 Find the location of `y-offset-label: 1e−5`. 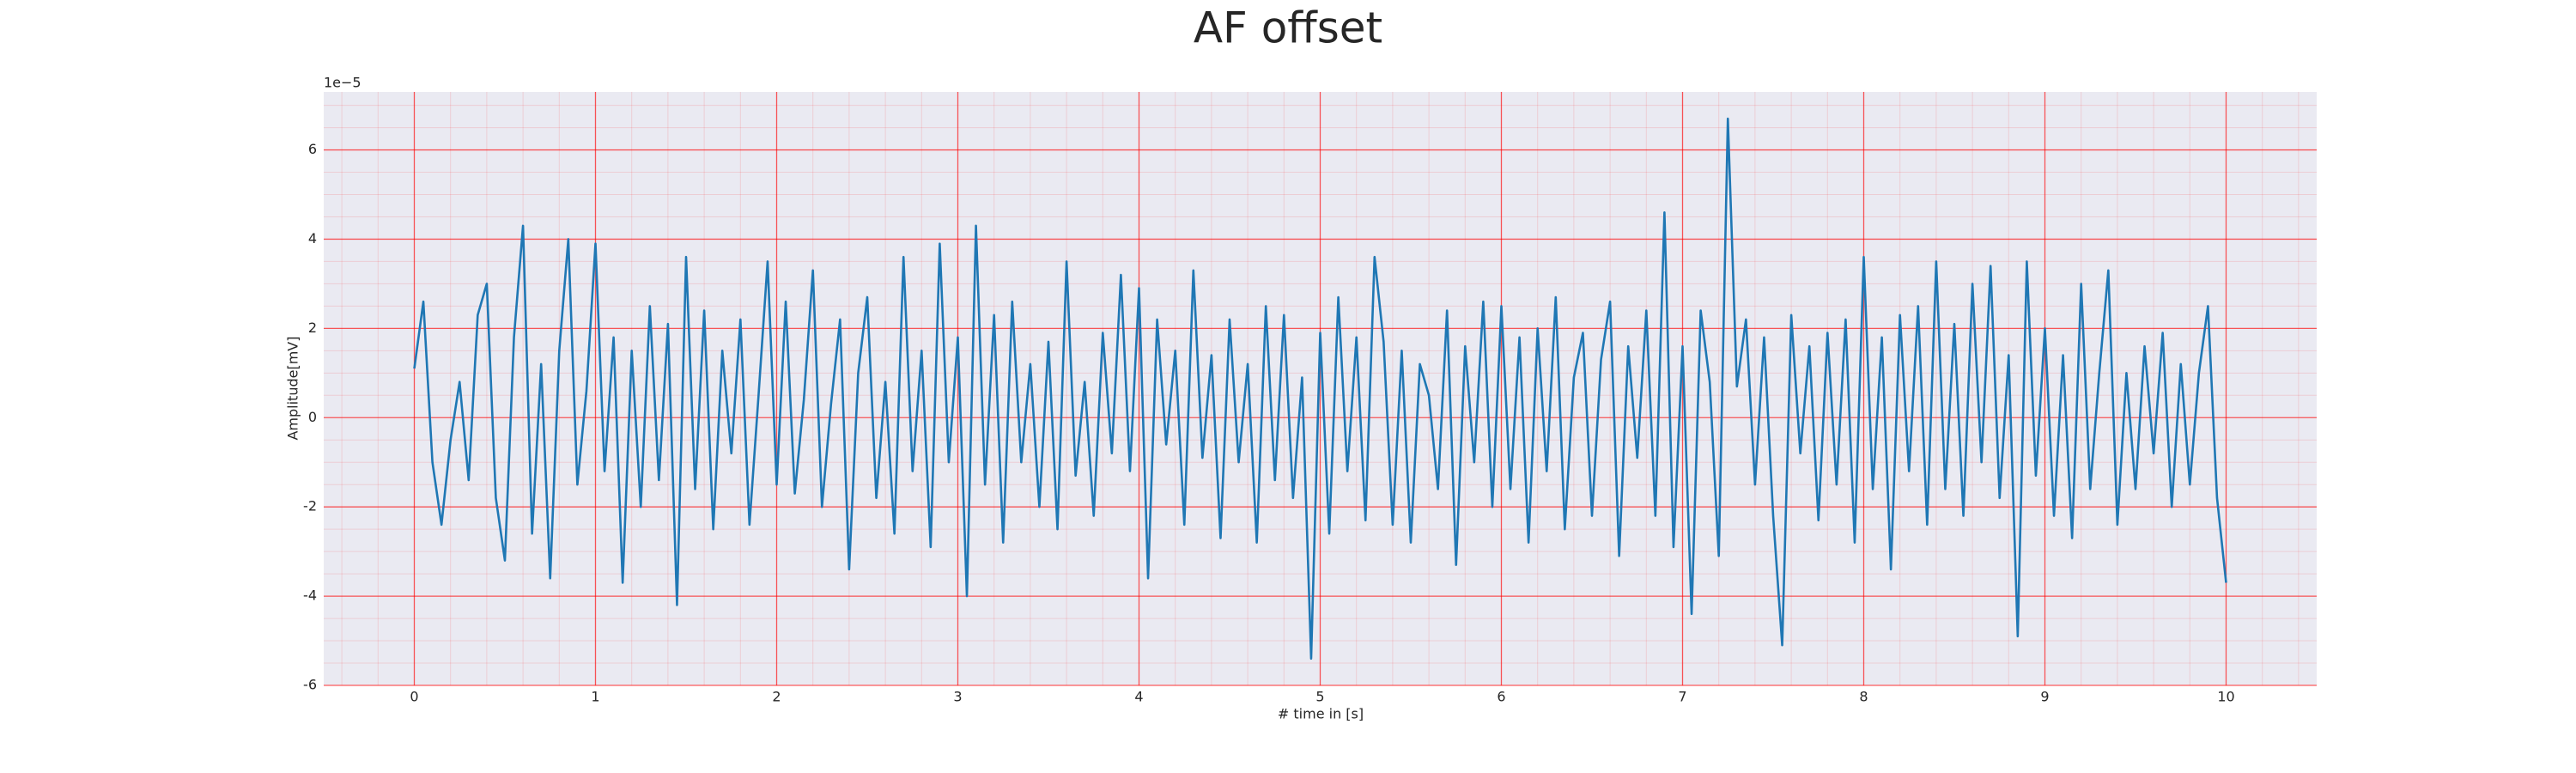

y-offset-label: 1e−5 is located at coordinates (343, 83).